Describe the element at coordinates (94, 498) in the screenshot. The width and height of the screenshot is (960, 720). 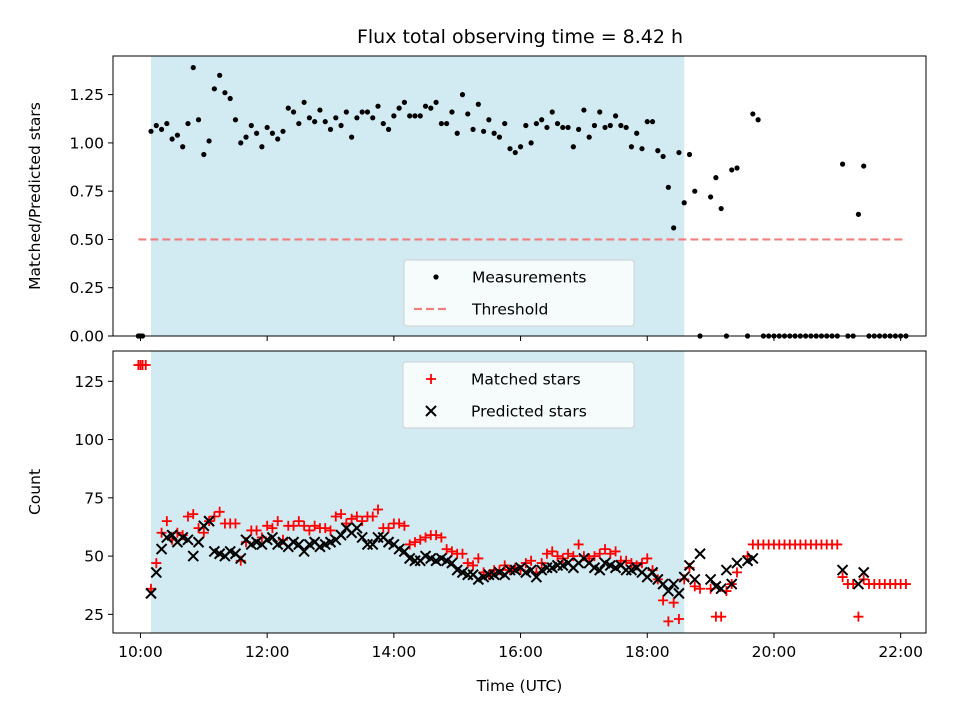
I see `y-tick-label: 75` at that location.